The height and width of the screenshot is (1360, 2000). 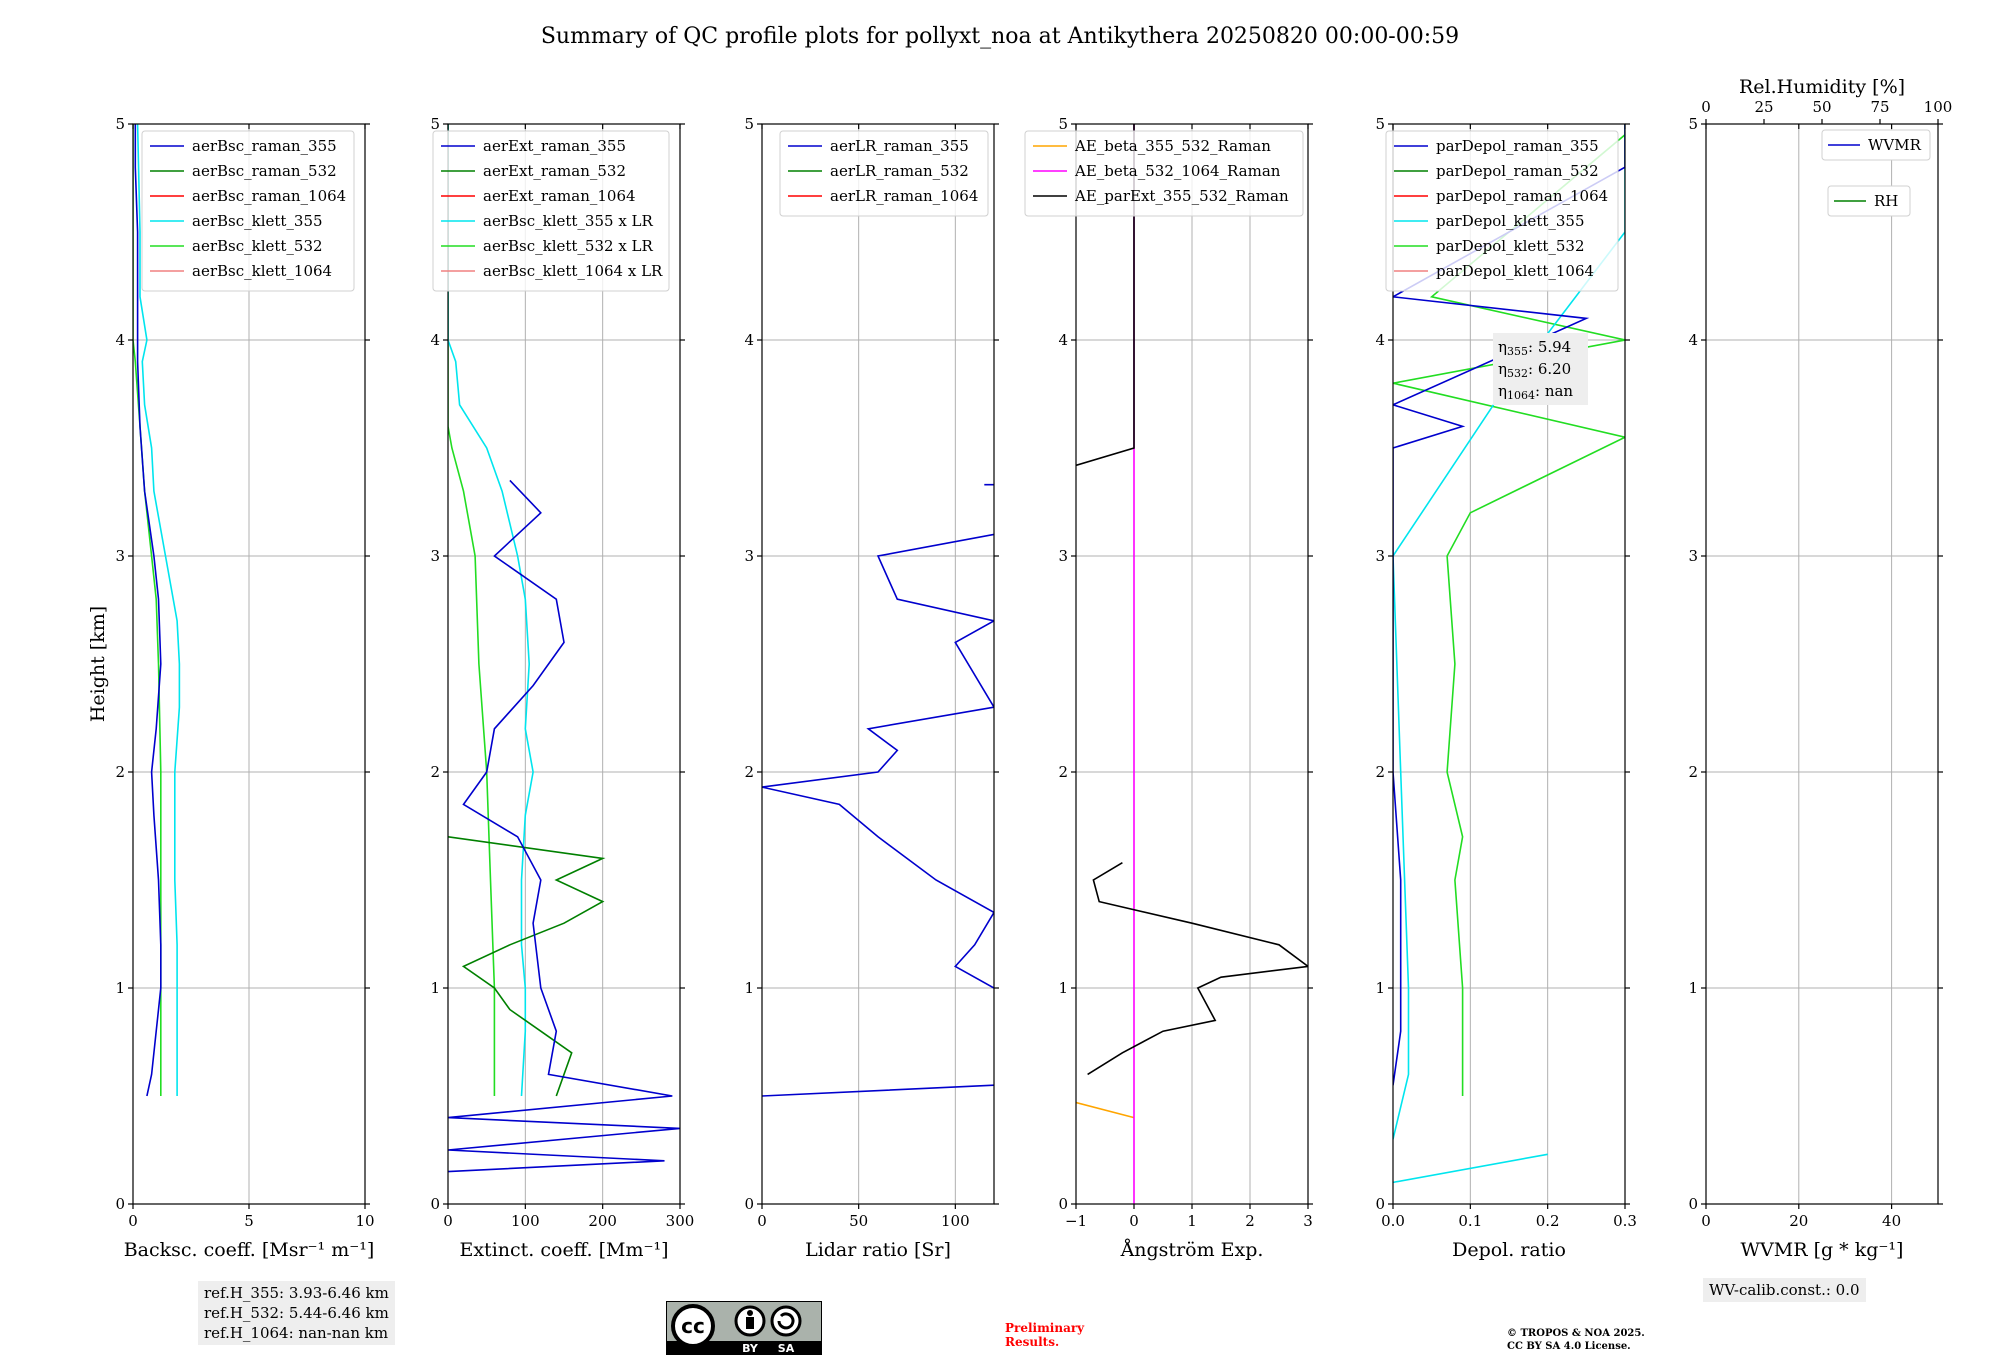 What do you see at coordinates (1534, 370) in the screenshot?
I see `eta-annotation-line: η532: 6.20` at bounding box center [1534, 370].